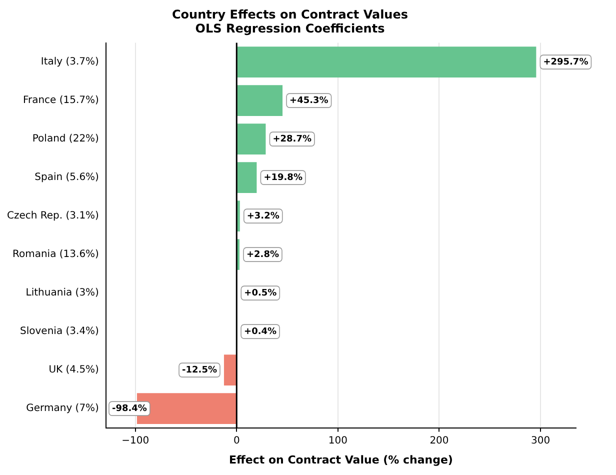 The width and height of the screenshot is (616, 475). I want to click on y-tick-label: Slovenia (3.4%), so click(60, 332).